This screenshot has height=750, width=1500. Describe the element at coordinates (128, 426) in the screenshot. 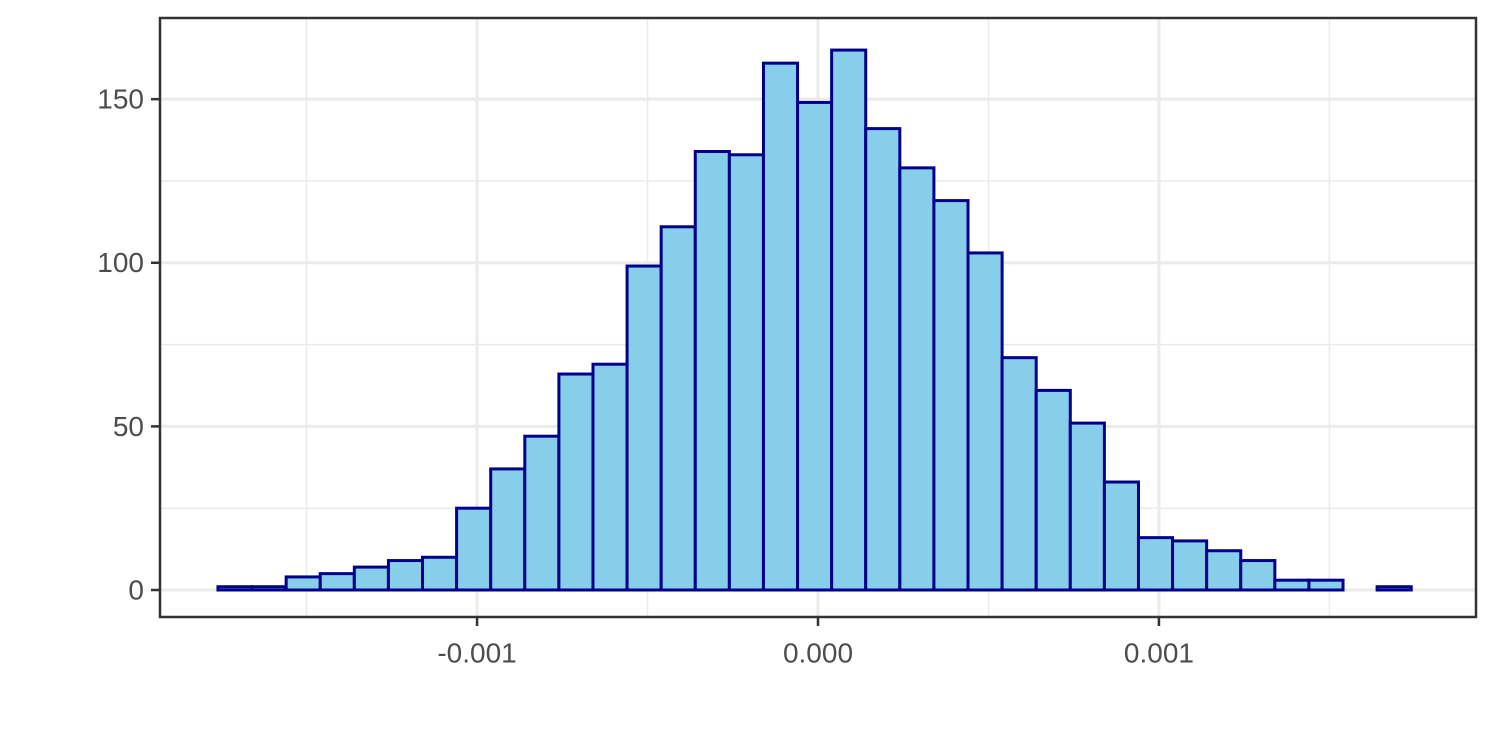

I see `y-tick-label: 50` at that location.